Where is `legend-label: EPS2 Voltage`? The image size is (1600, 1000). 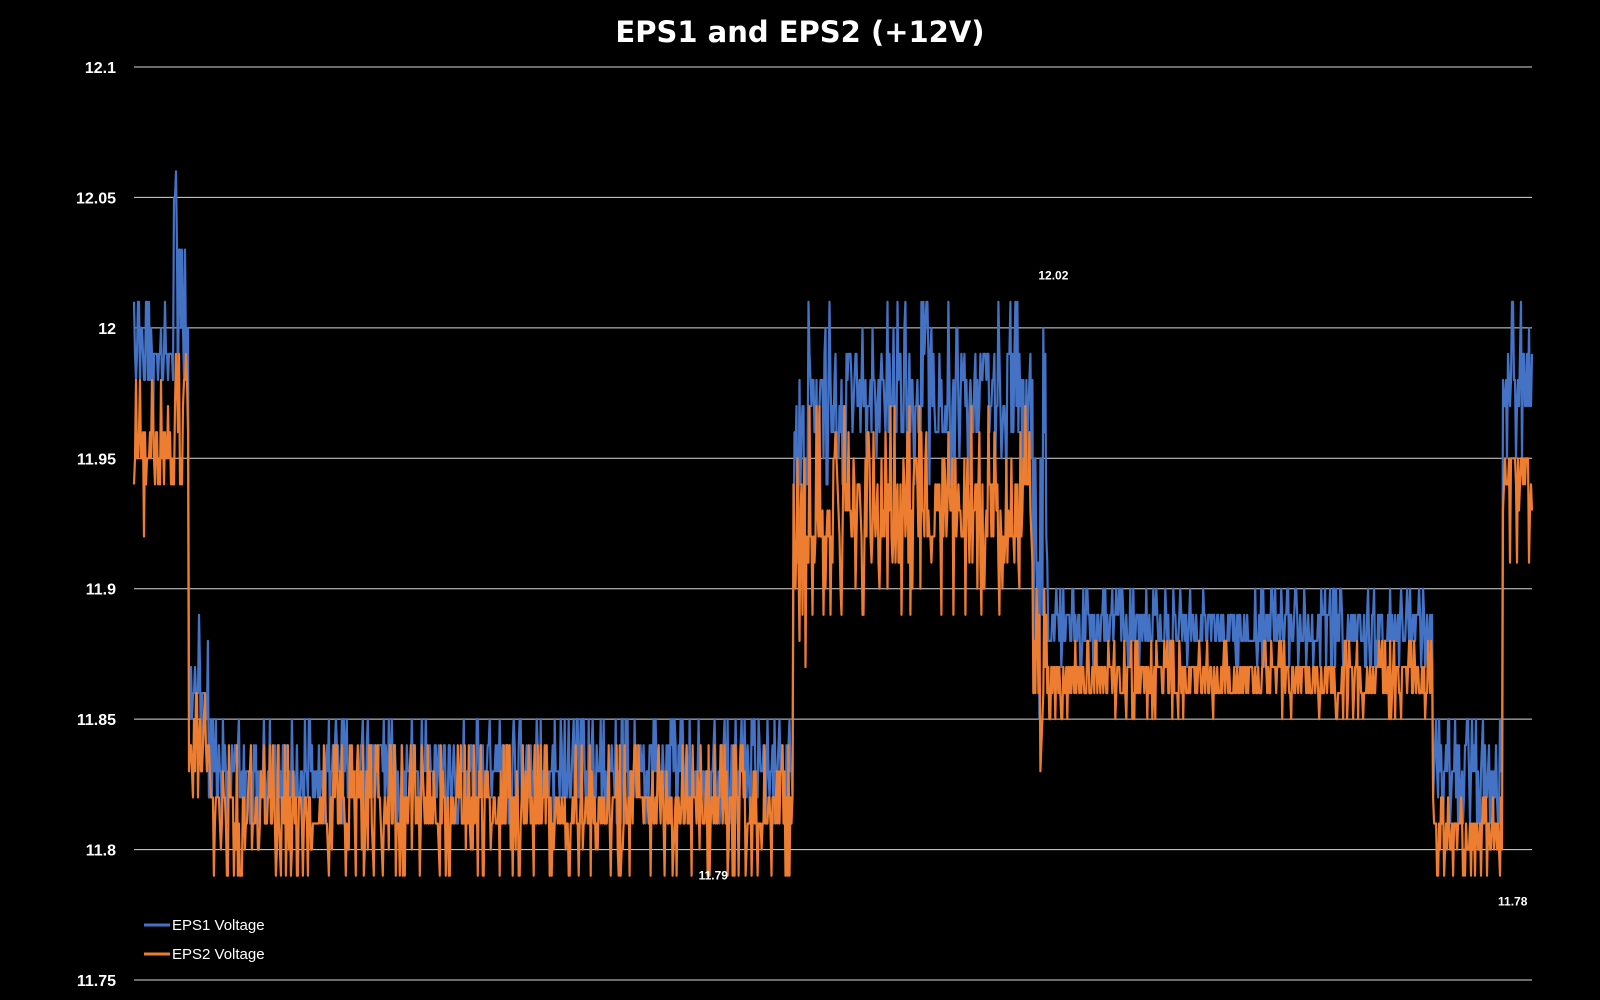 legend-label: EPS2 Voltage is located at coordinates (218, 954).